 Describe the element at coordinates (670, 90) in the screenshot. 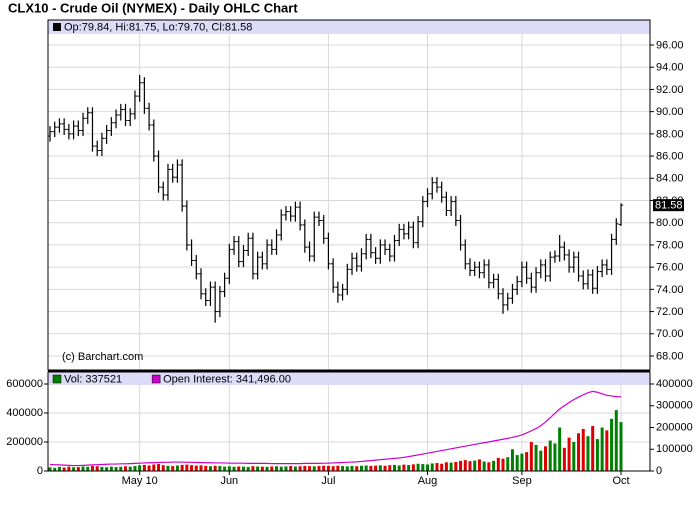

I see `y-tick-label: 92.00` at that location.